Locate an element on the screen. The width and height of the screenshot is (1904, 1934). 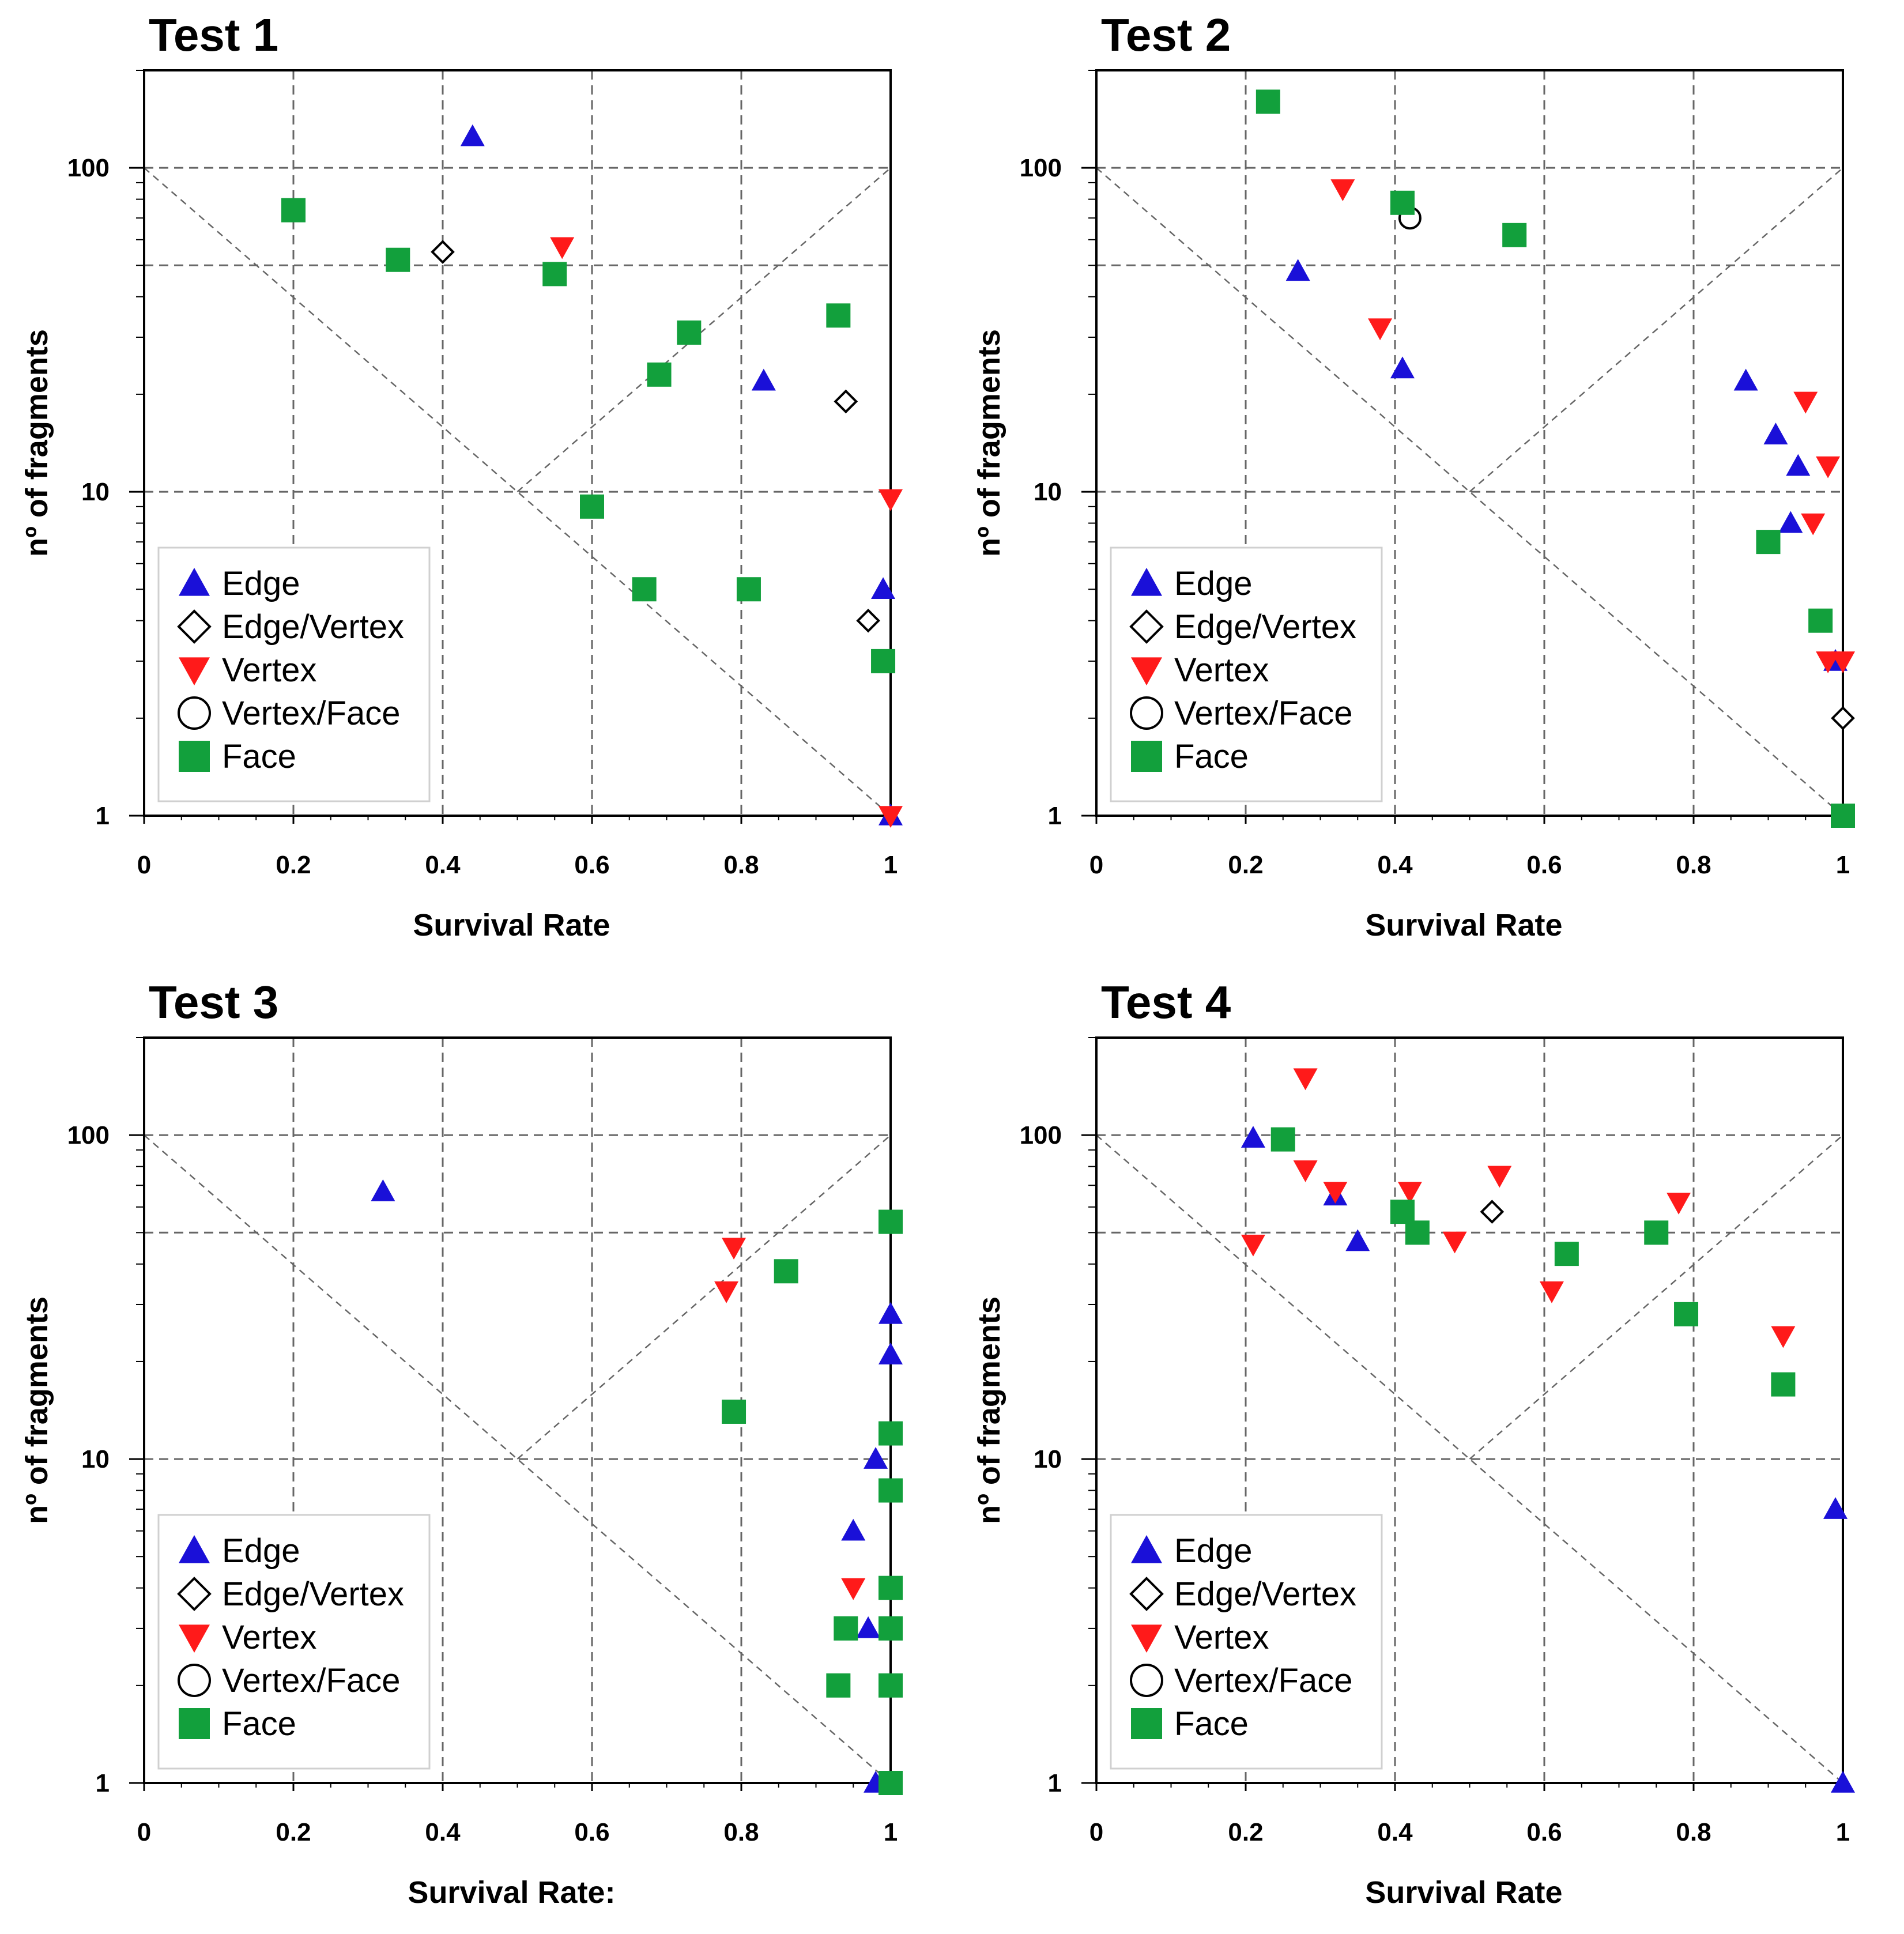
y-tick-label: 1 is located at coordinates (1055, 1783).